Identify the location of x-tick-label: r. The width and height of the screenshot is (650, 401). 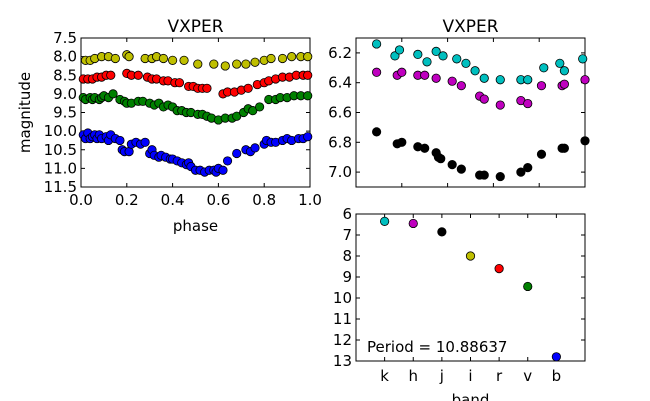
(499, 376).